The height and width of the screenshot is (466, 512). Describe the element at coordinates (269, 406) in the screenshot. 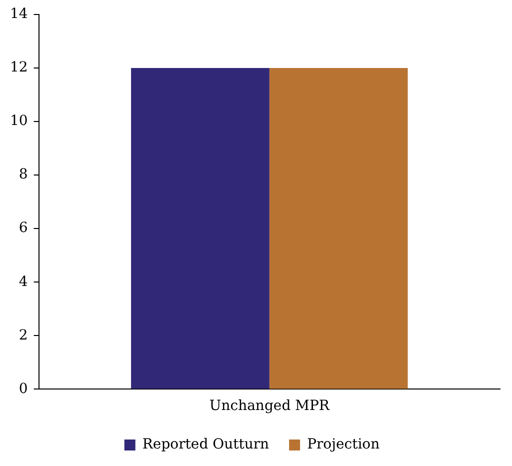

I see `x-tick-label: Unchanged MPR` at that location.